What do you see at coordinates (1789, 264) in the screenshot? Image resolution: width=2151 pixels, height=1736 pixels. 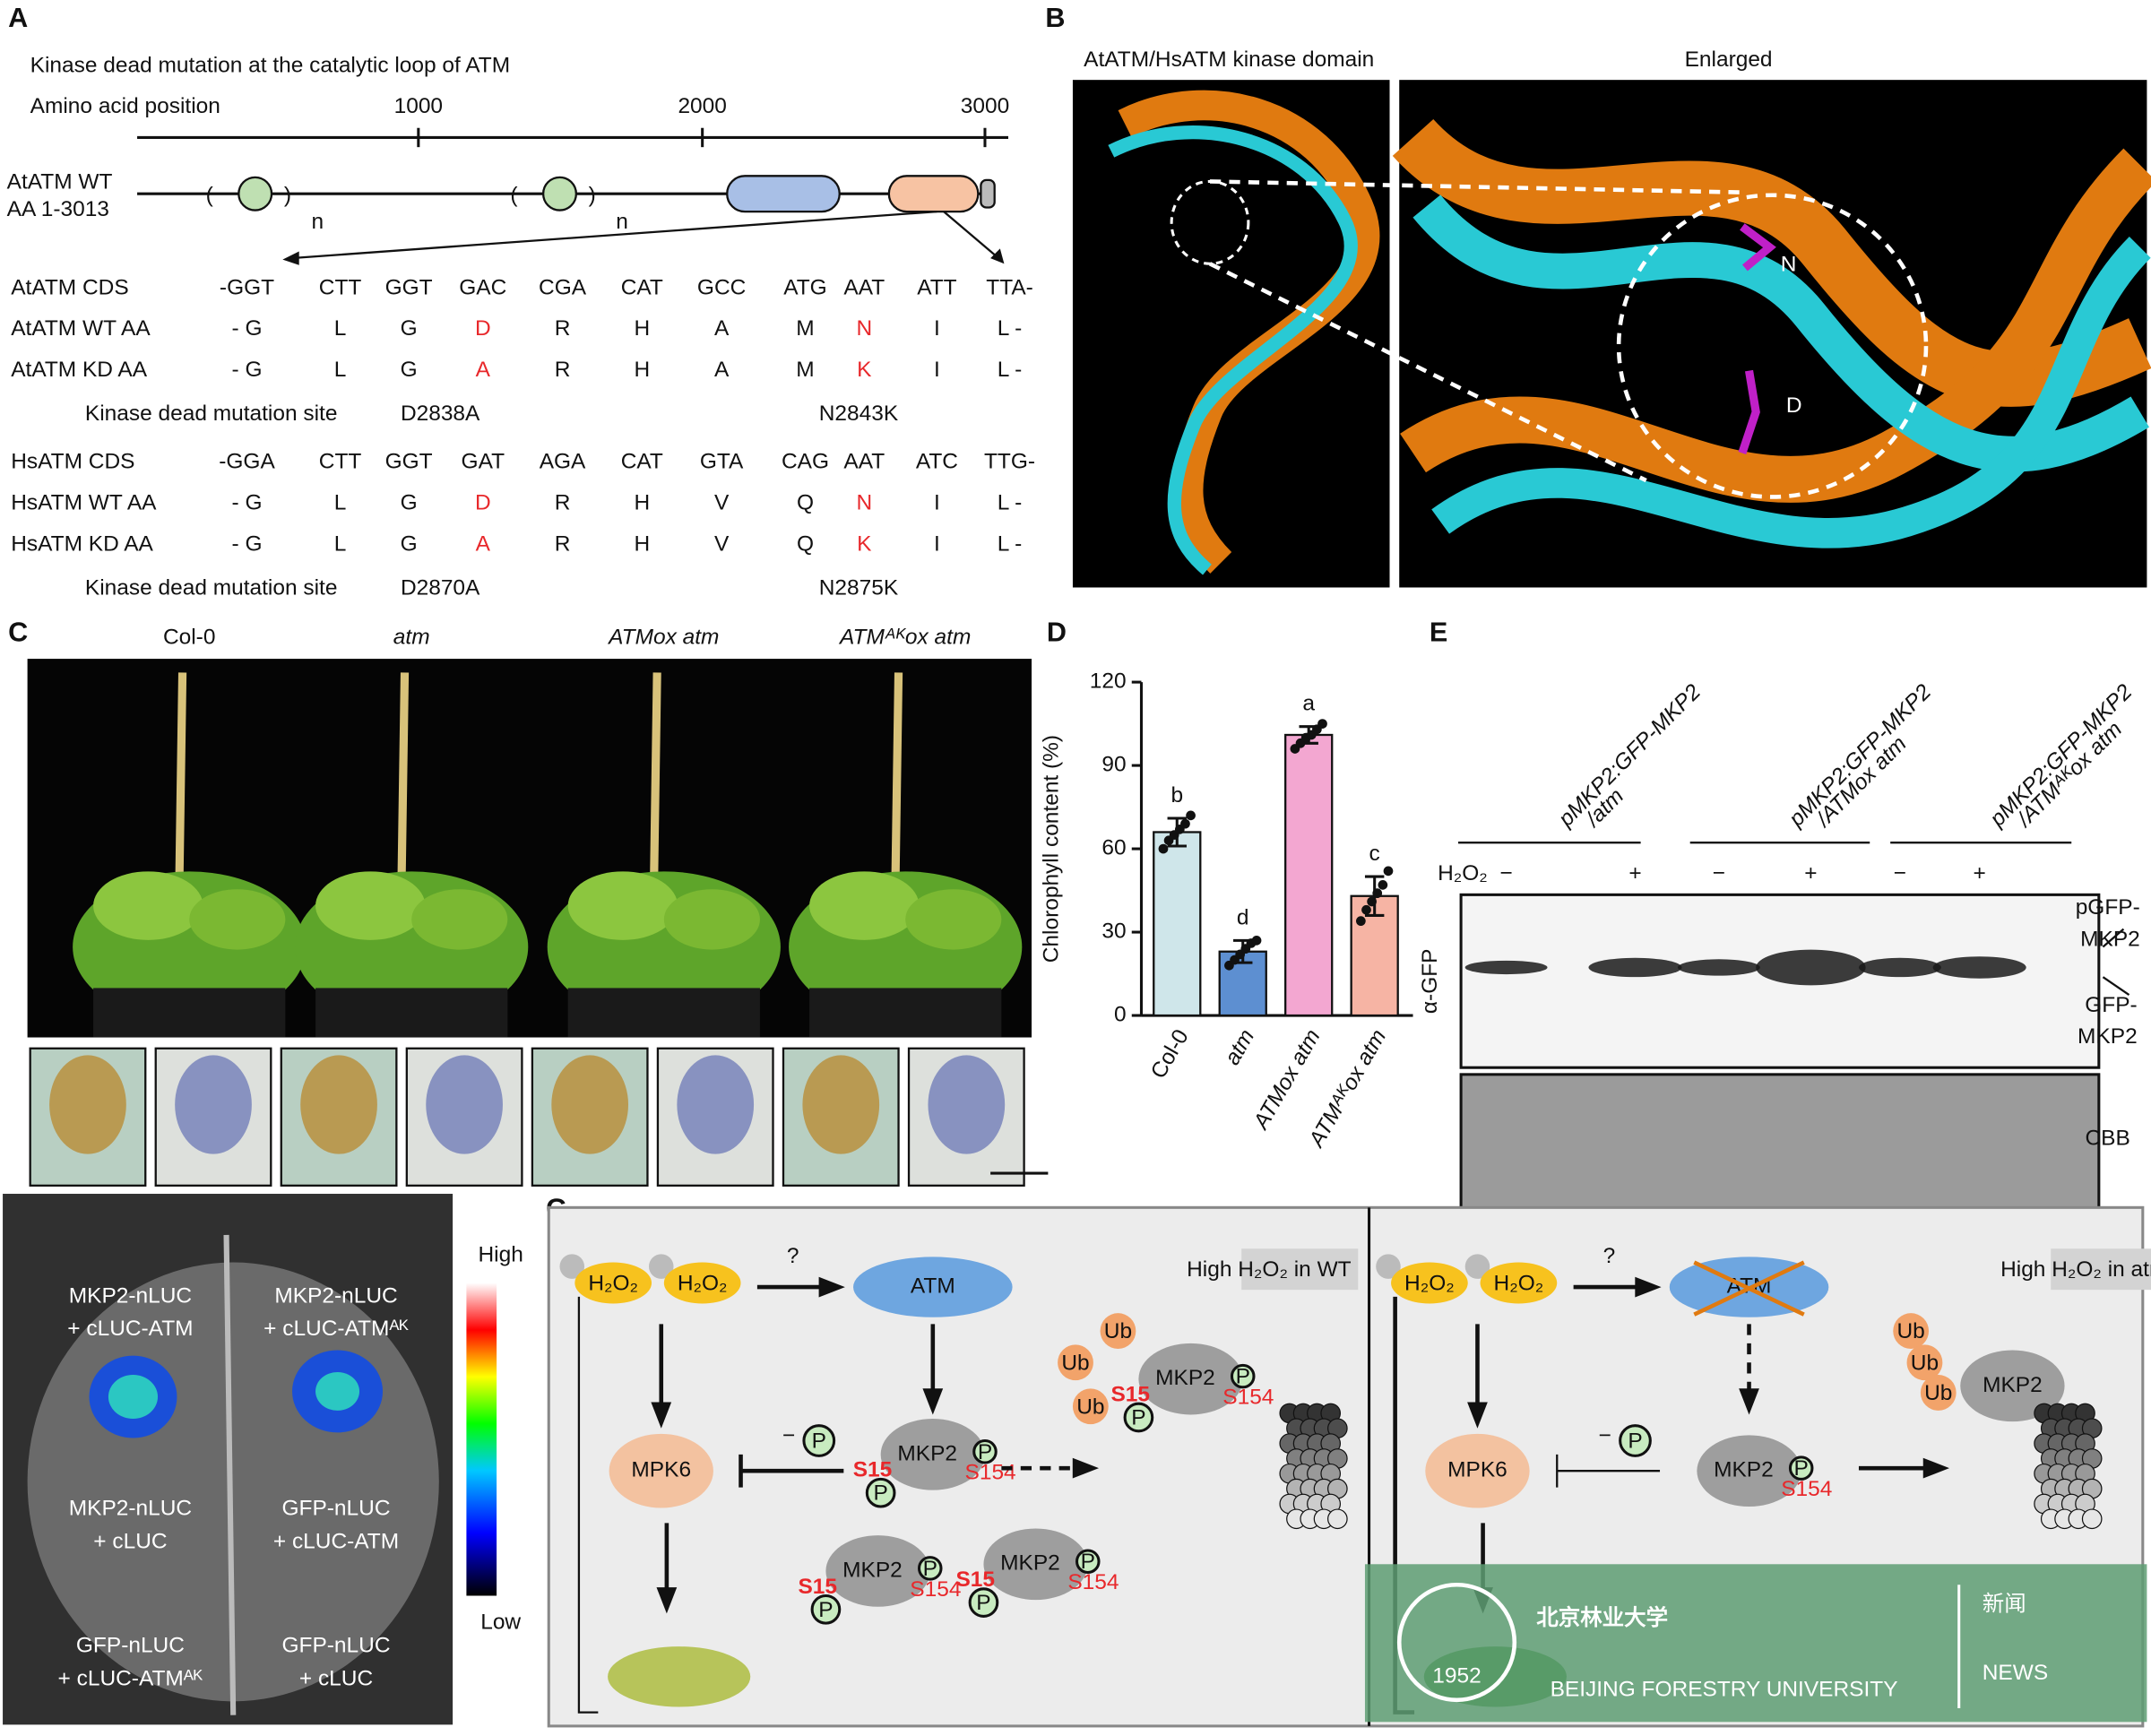 I see `label: N` at bounding box center [1789, 264].